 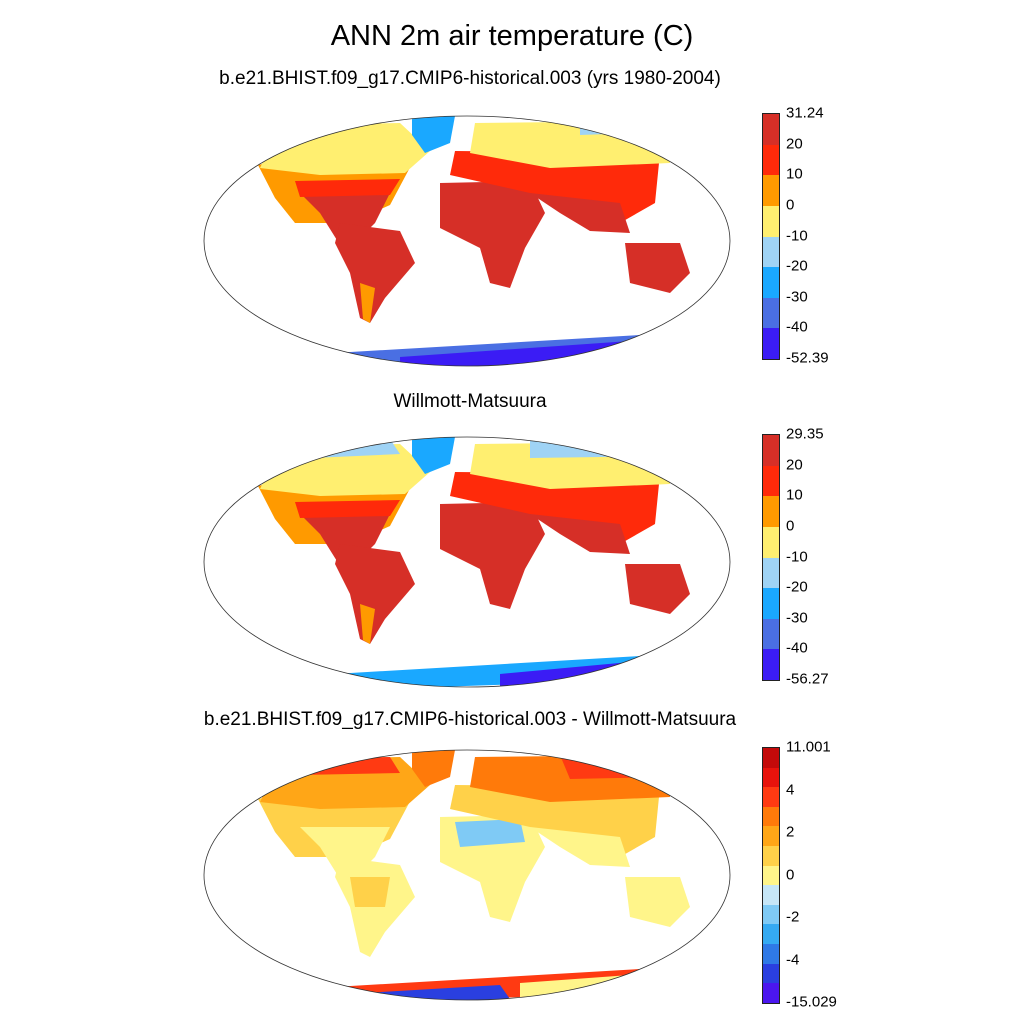 I want to click on colorbar-label: -52.39, so click(x=807, y=358).